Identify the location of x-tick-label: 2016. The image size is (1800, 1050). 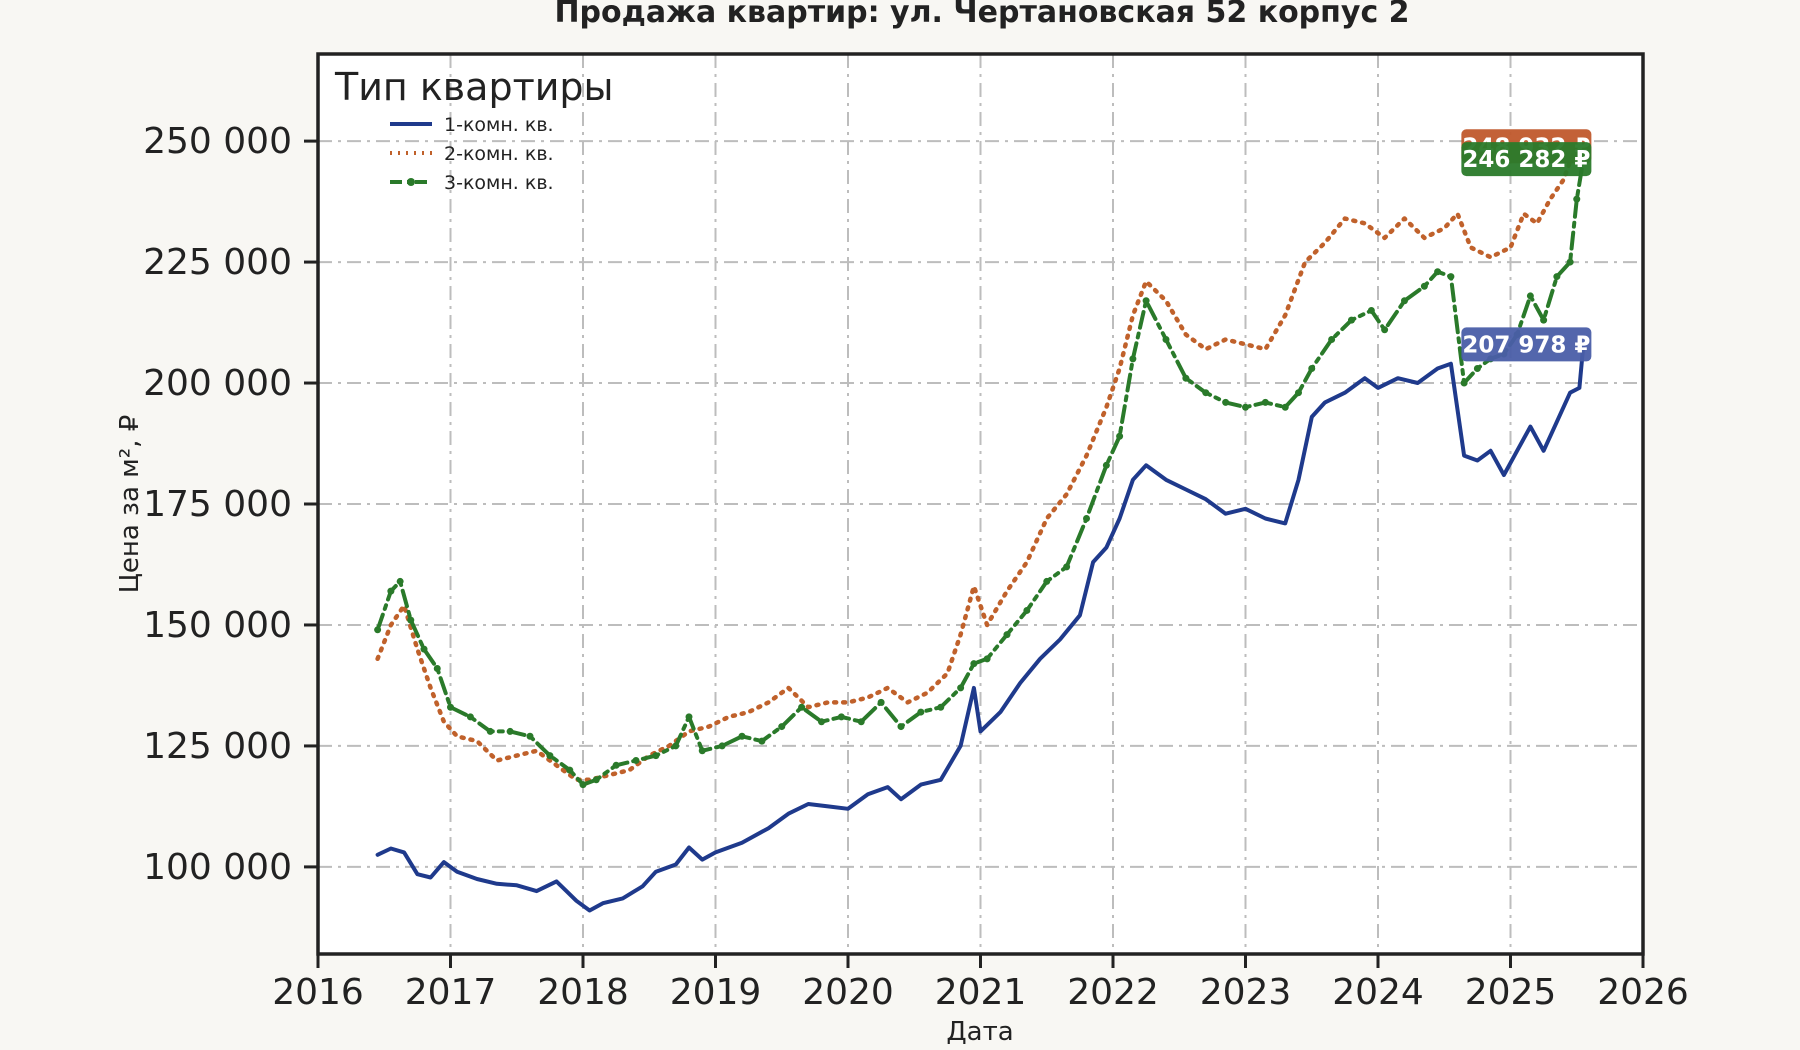
(318, 992).